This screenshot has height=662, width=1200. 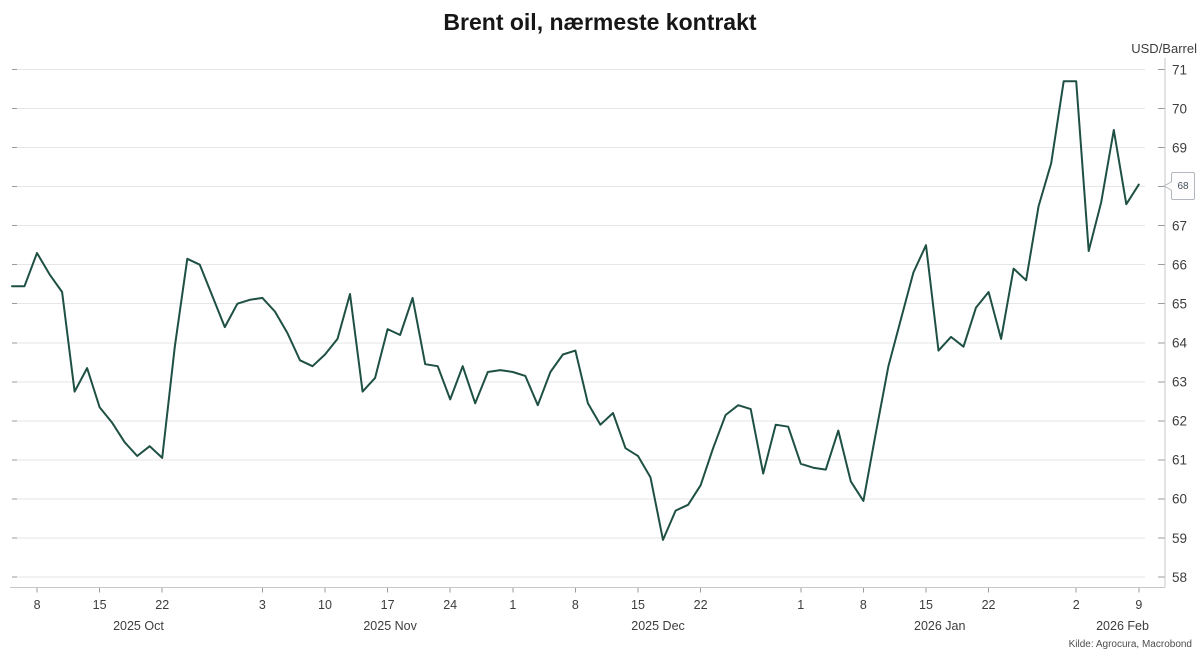 What do you see at coordinates (390, 626) in the screenshot?
I see `month-label: 2025 Nov` at bounding box center [390, 626].